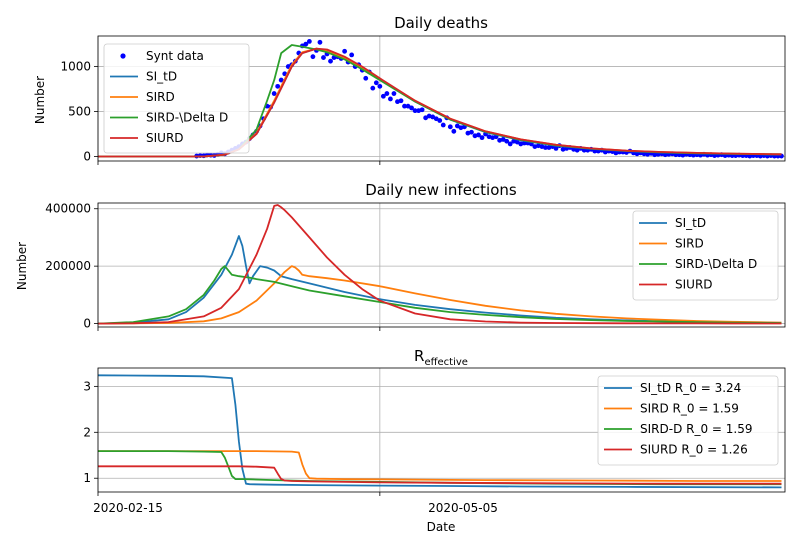 The image size is (800, 550). I want to click on legend-label: SIRD-D R_0 = 1.59, so click(696, 429).